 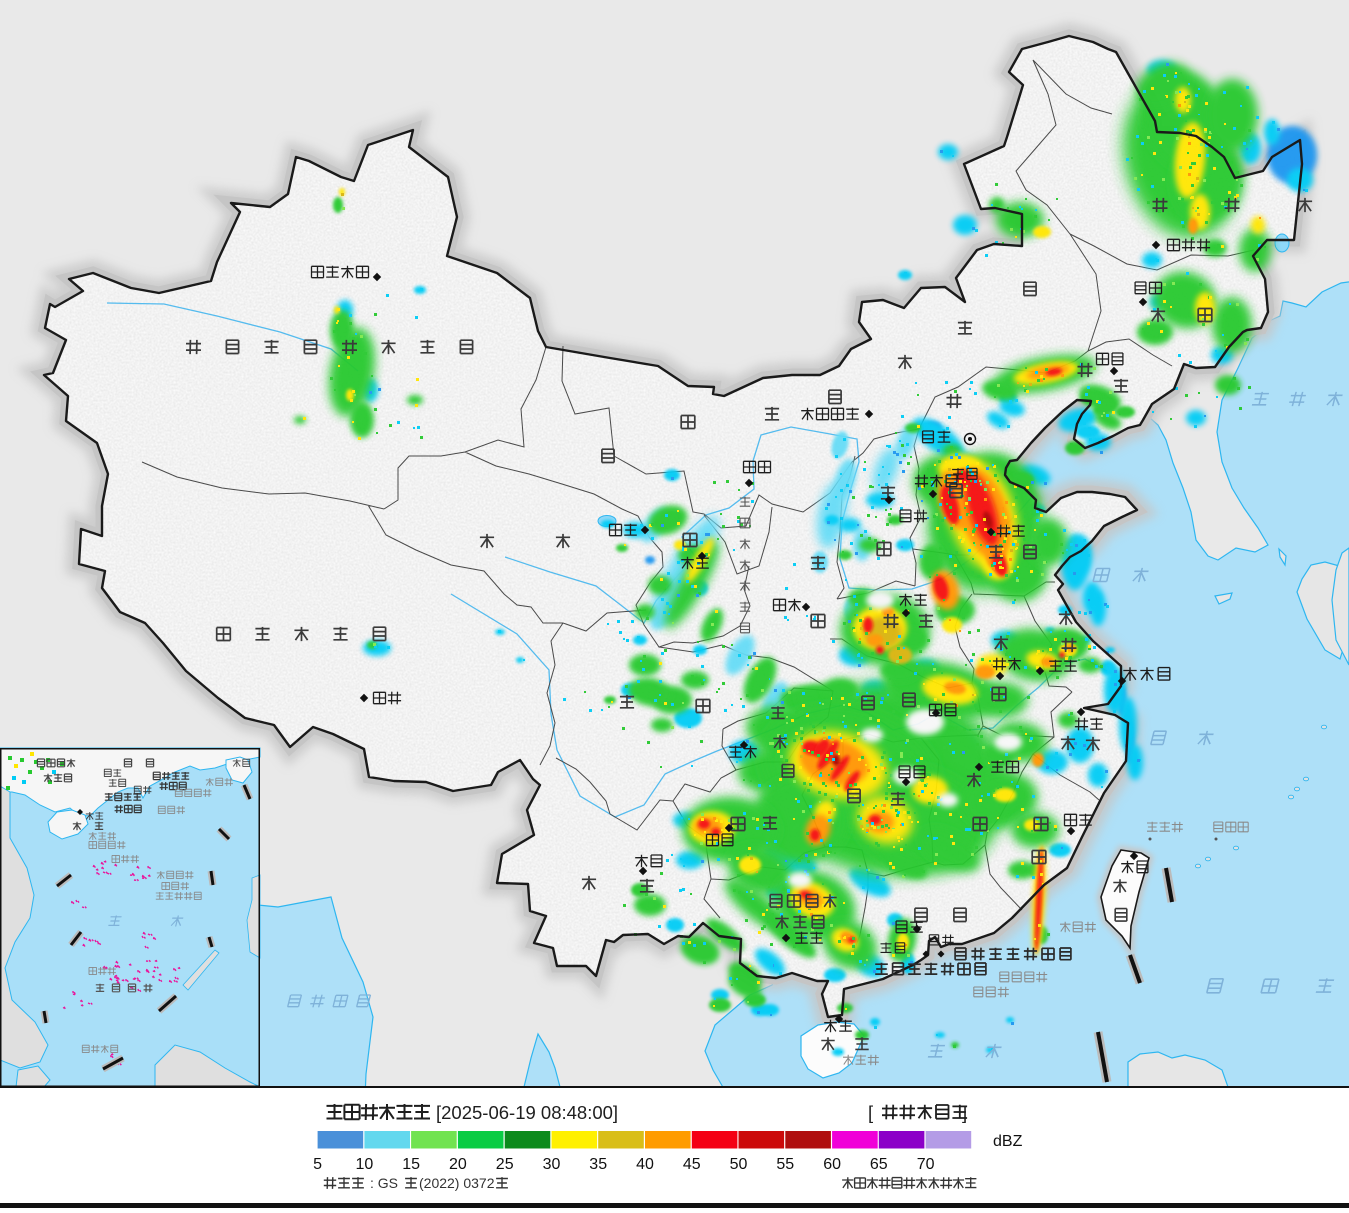 What do you see at coordinates (365, 1164) in the screenshot?
I see `svg-text: 10` at bounding box center [365, 1164].